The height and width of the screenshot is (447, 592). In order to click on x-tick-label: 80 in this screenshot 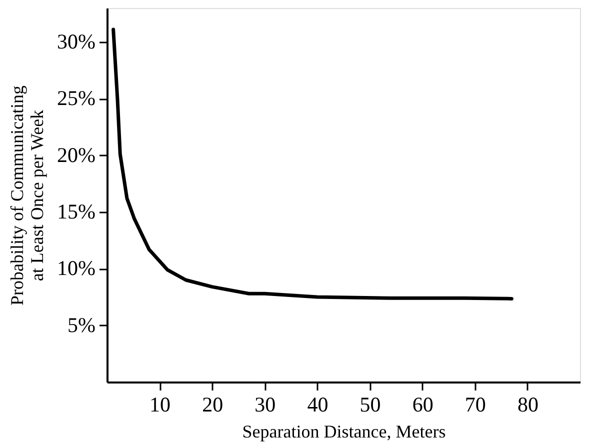, I will do `click(527, 404)`.